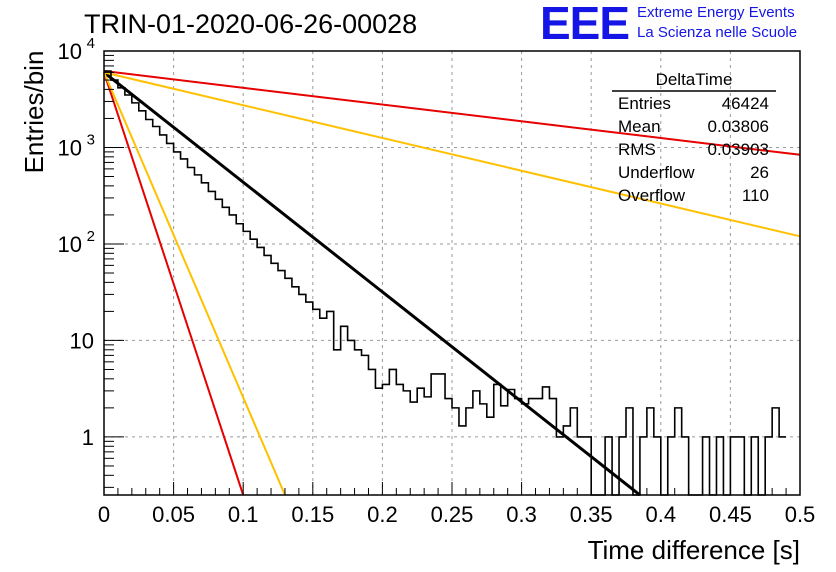 The height and width of the screenshot is (572, 836). What do you see at coordinates (759, 172) in the screenshot?
I see `stats-value-underflow: 26` at bounding box center [759, 172].